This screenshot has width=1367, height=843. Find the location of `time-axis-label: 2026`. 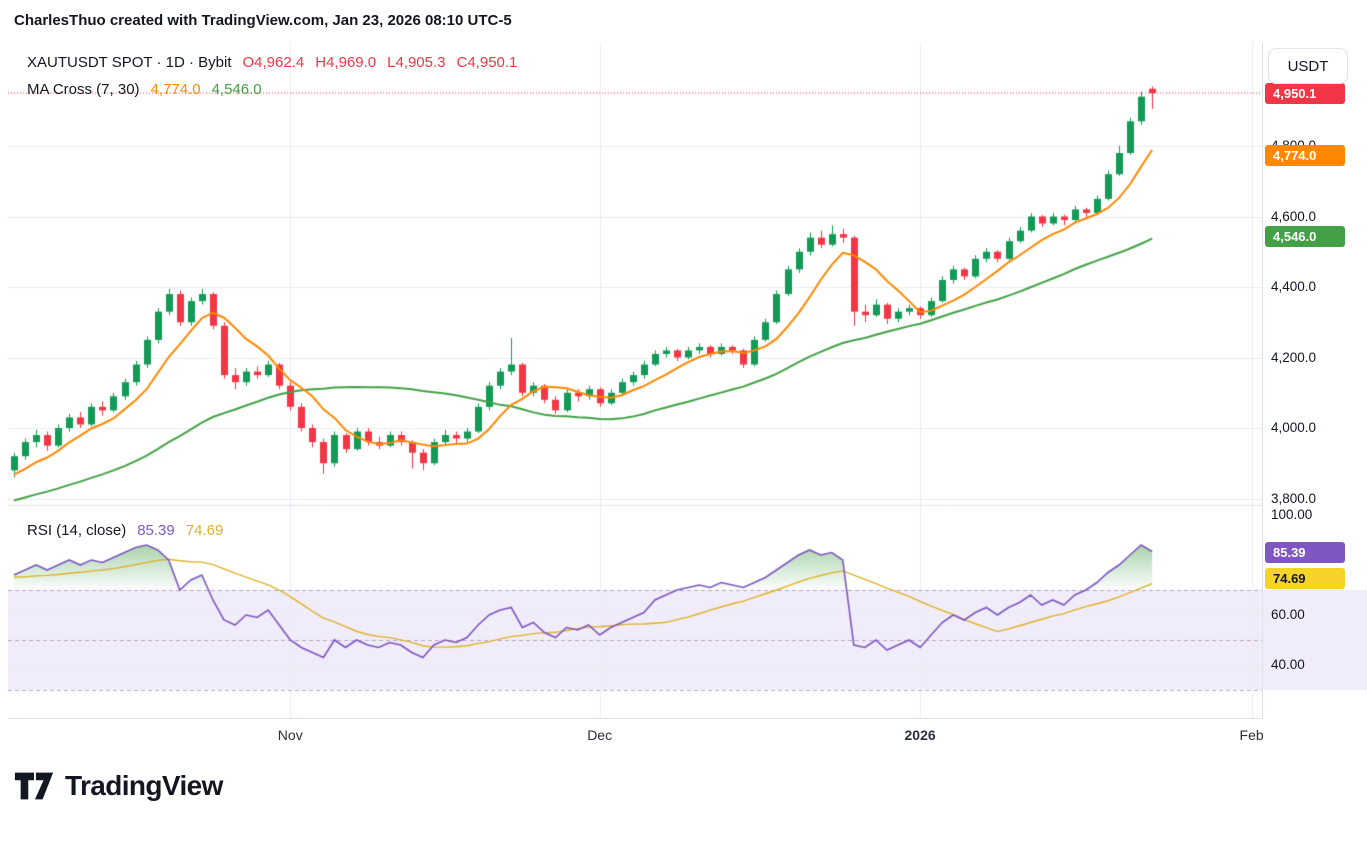

time-axis-label: 2026 is located at coordinates (920, 735).